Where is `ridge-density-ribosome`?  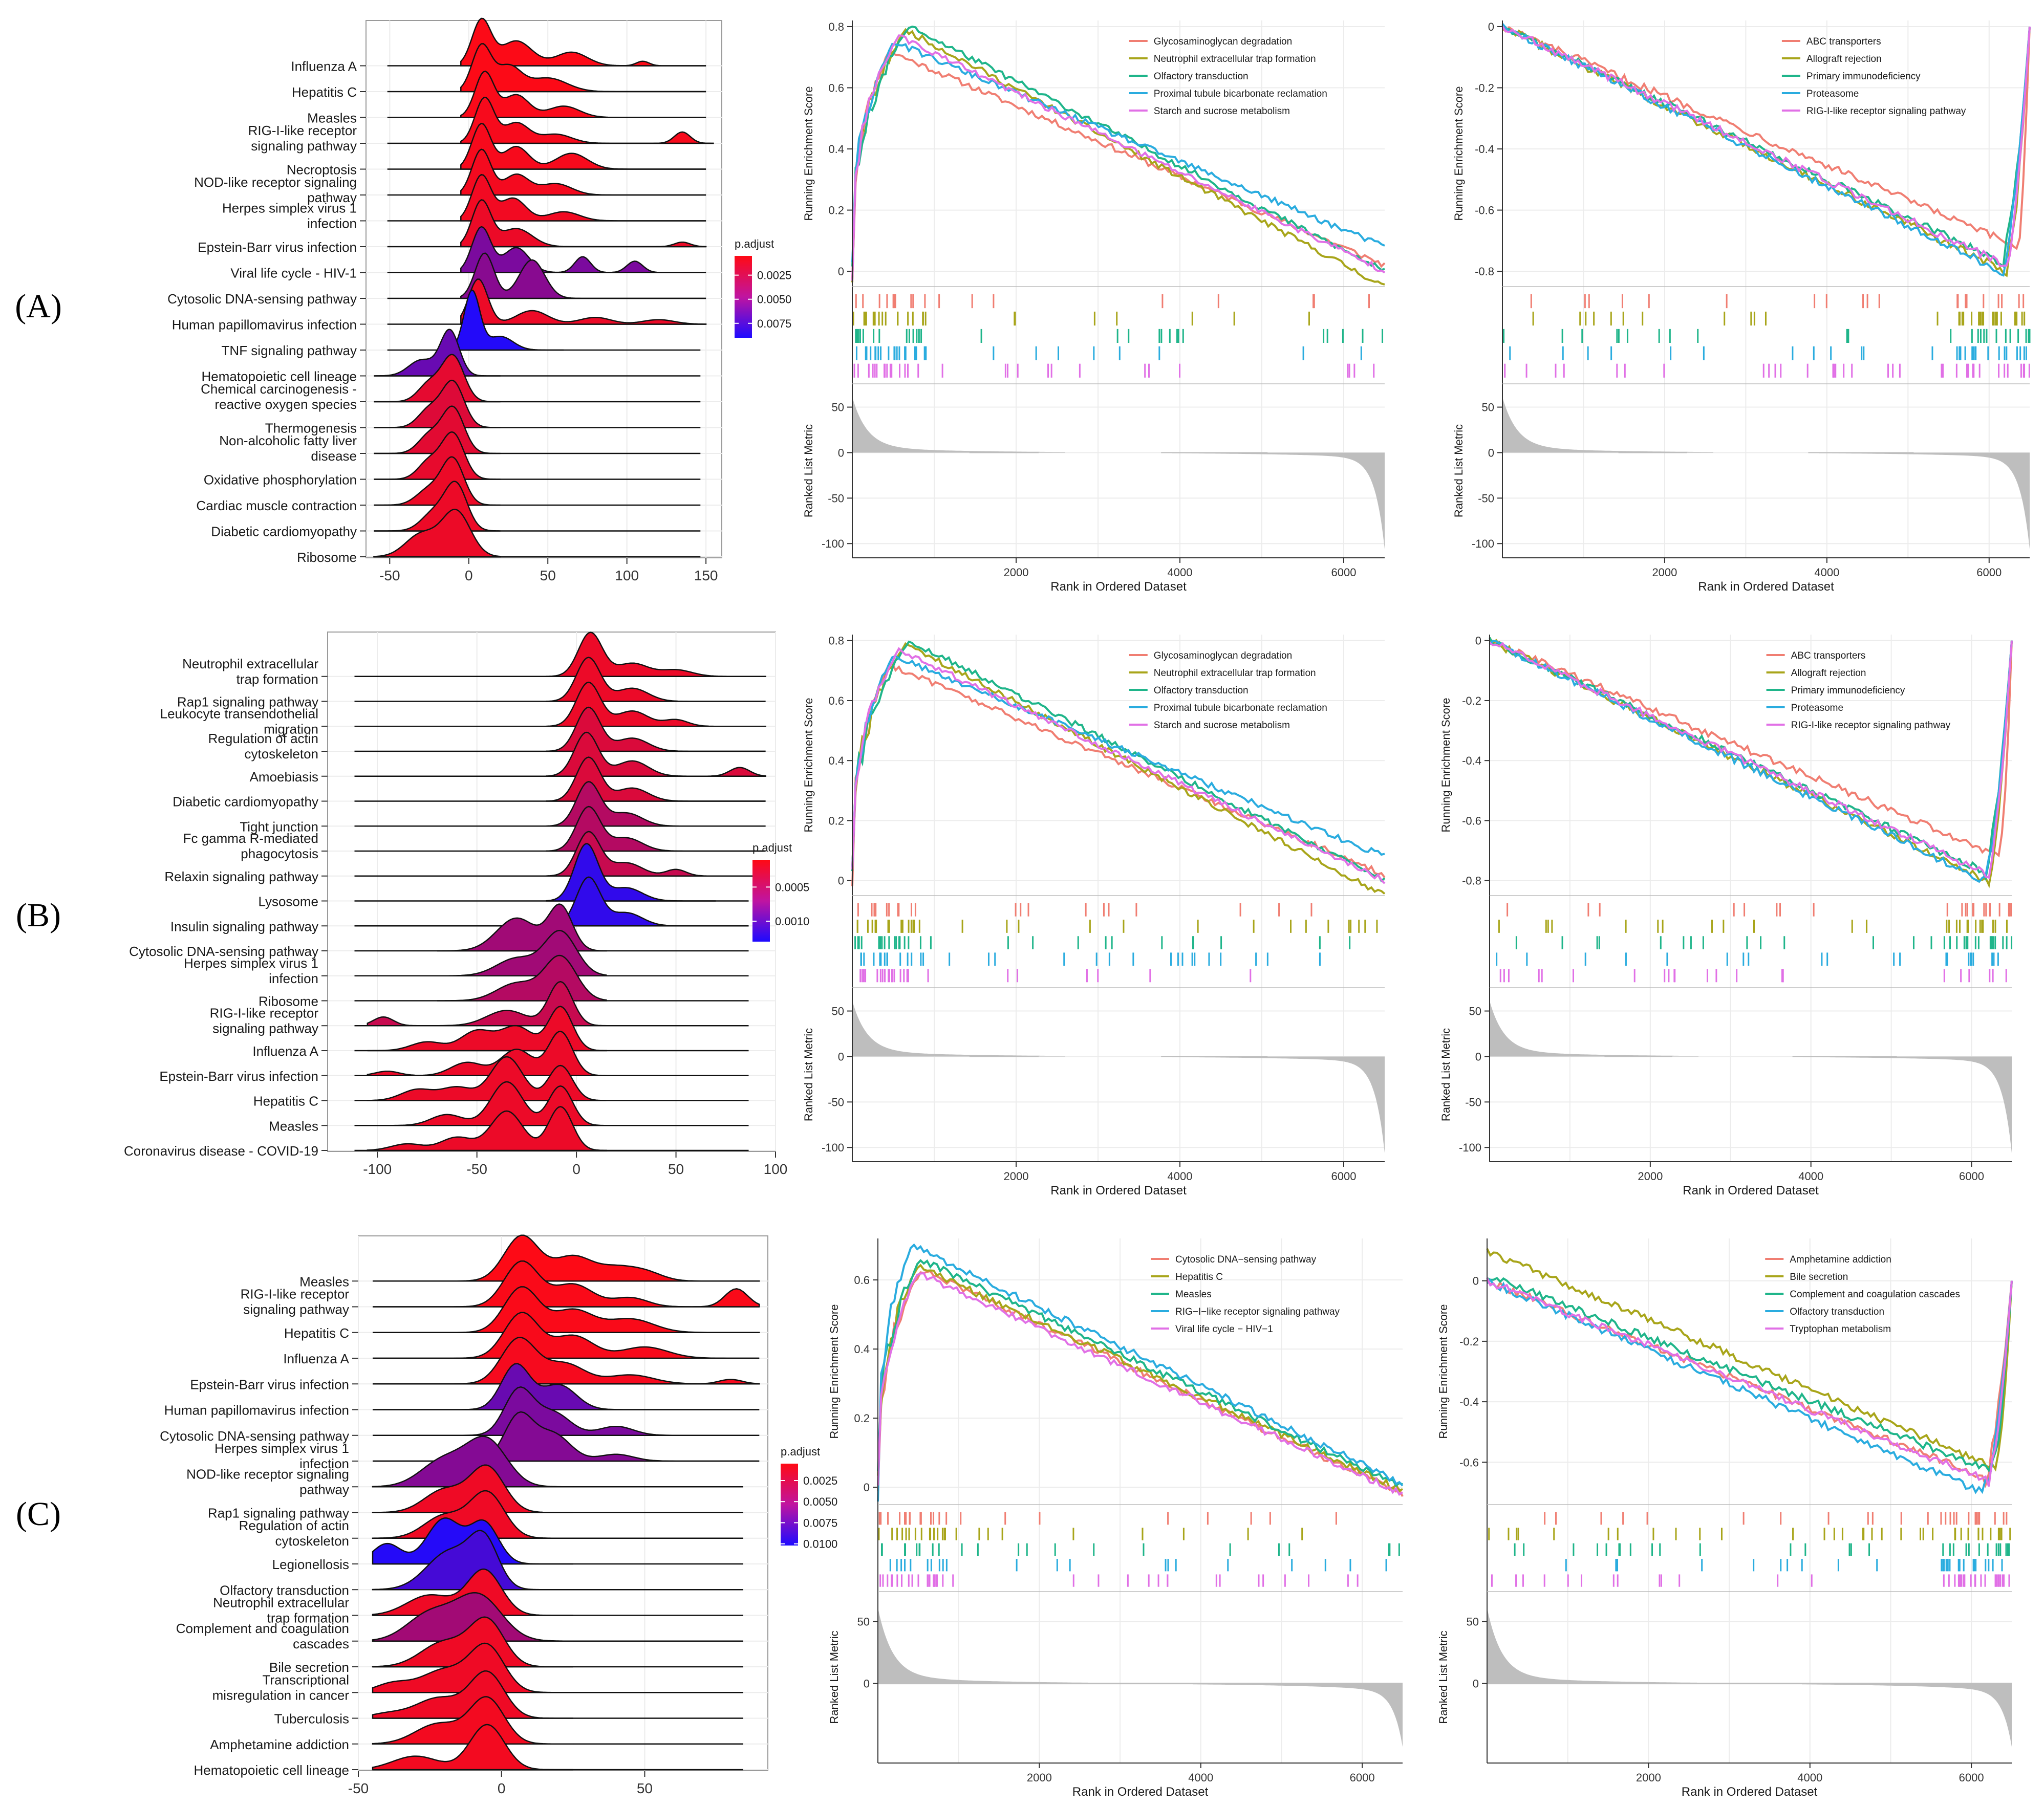
ridge-density-ribosome is located at coordinates (437, 533).